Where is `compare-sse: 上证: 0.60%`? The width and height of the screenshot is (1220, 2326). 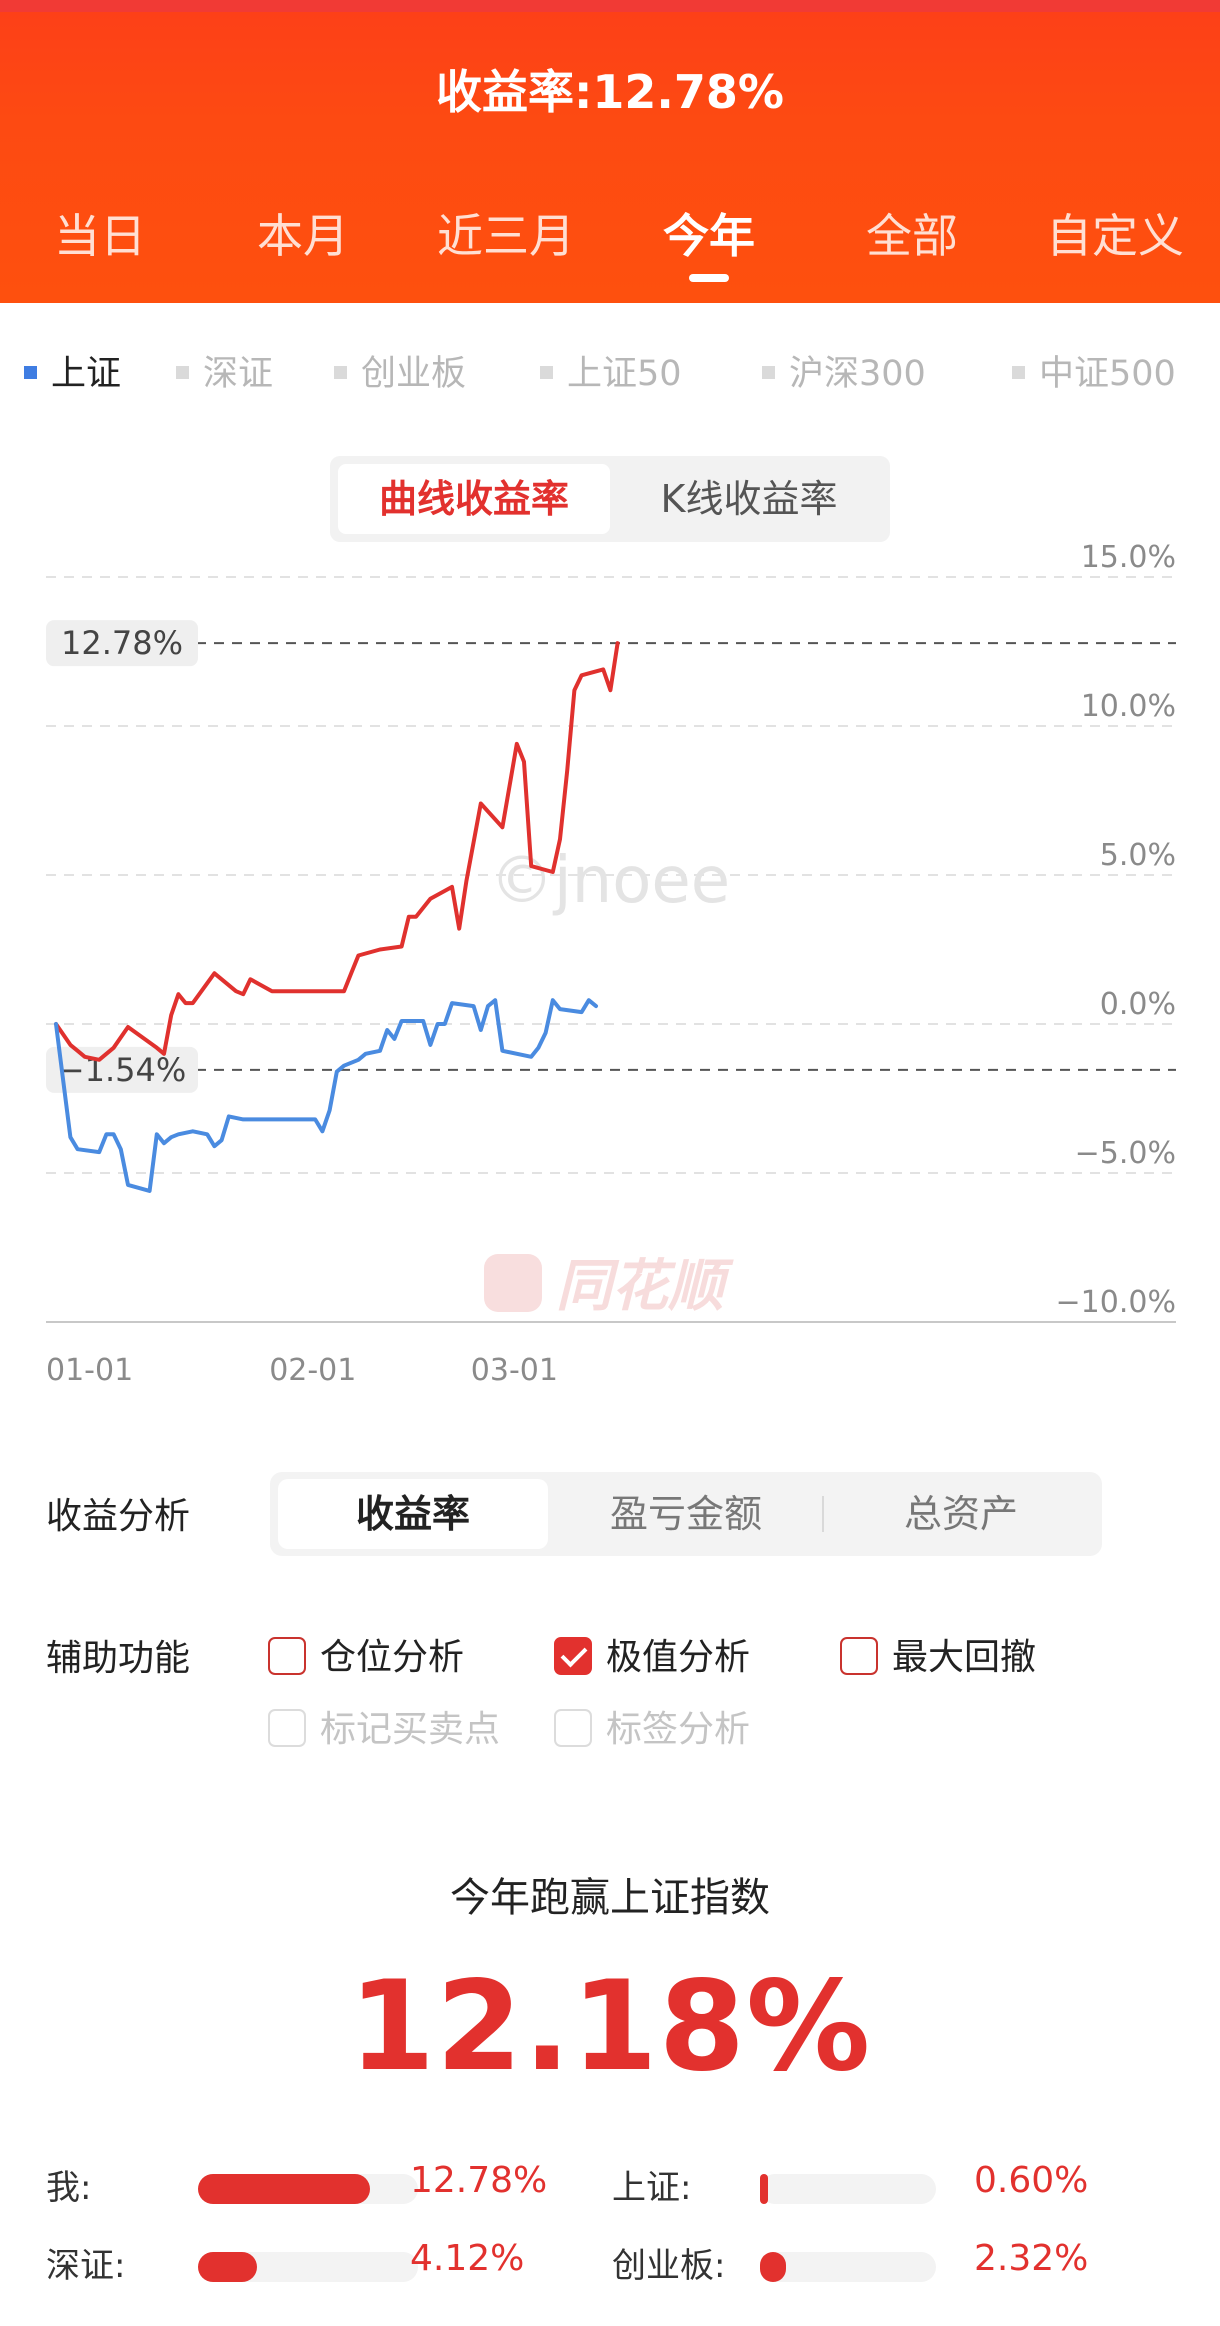
compare-sse: 上证: 0.60% is located at coordinates (892, 2185).